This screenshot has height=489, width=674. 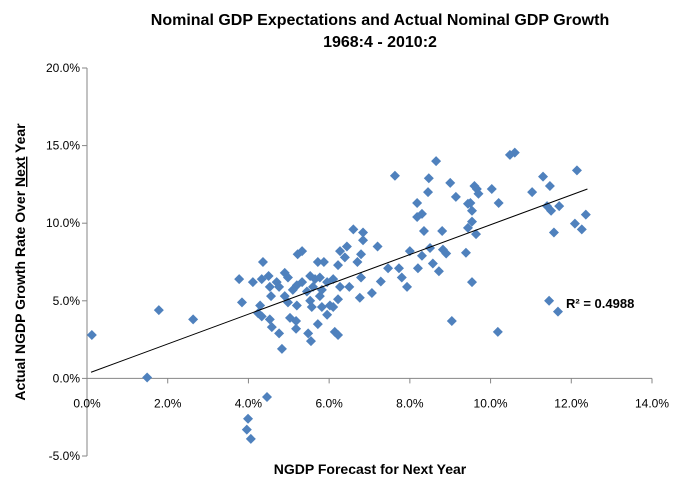 I want to click on x-tick-label: 4.0%, so click(x=249, y=403).